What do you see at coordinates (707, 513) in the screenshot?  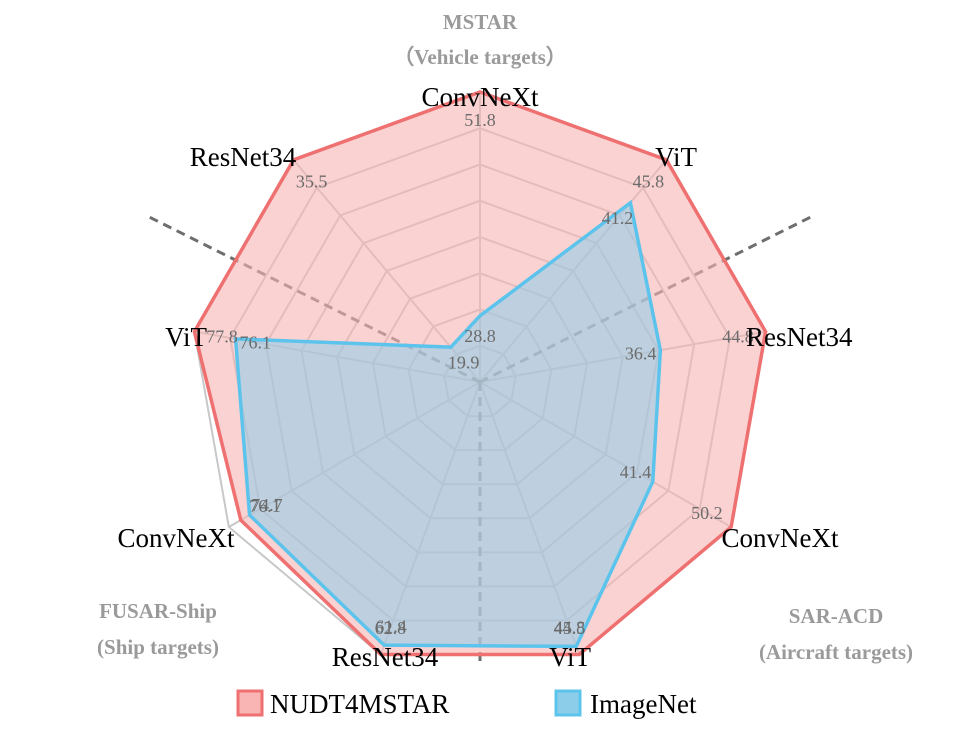 I see `value-label-nudt4mstar: 50.2` at bounding box center [707, 513].